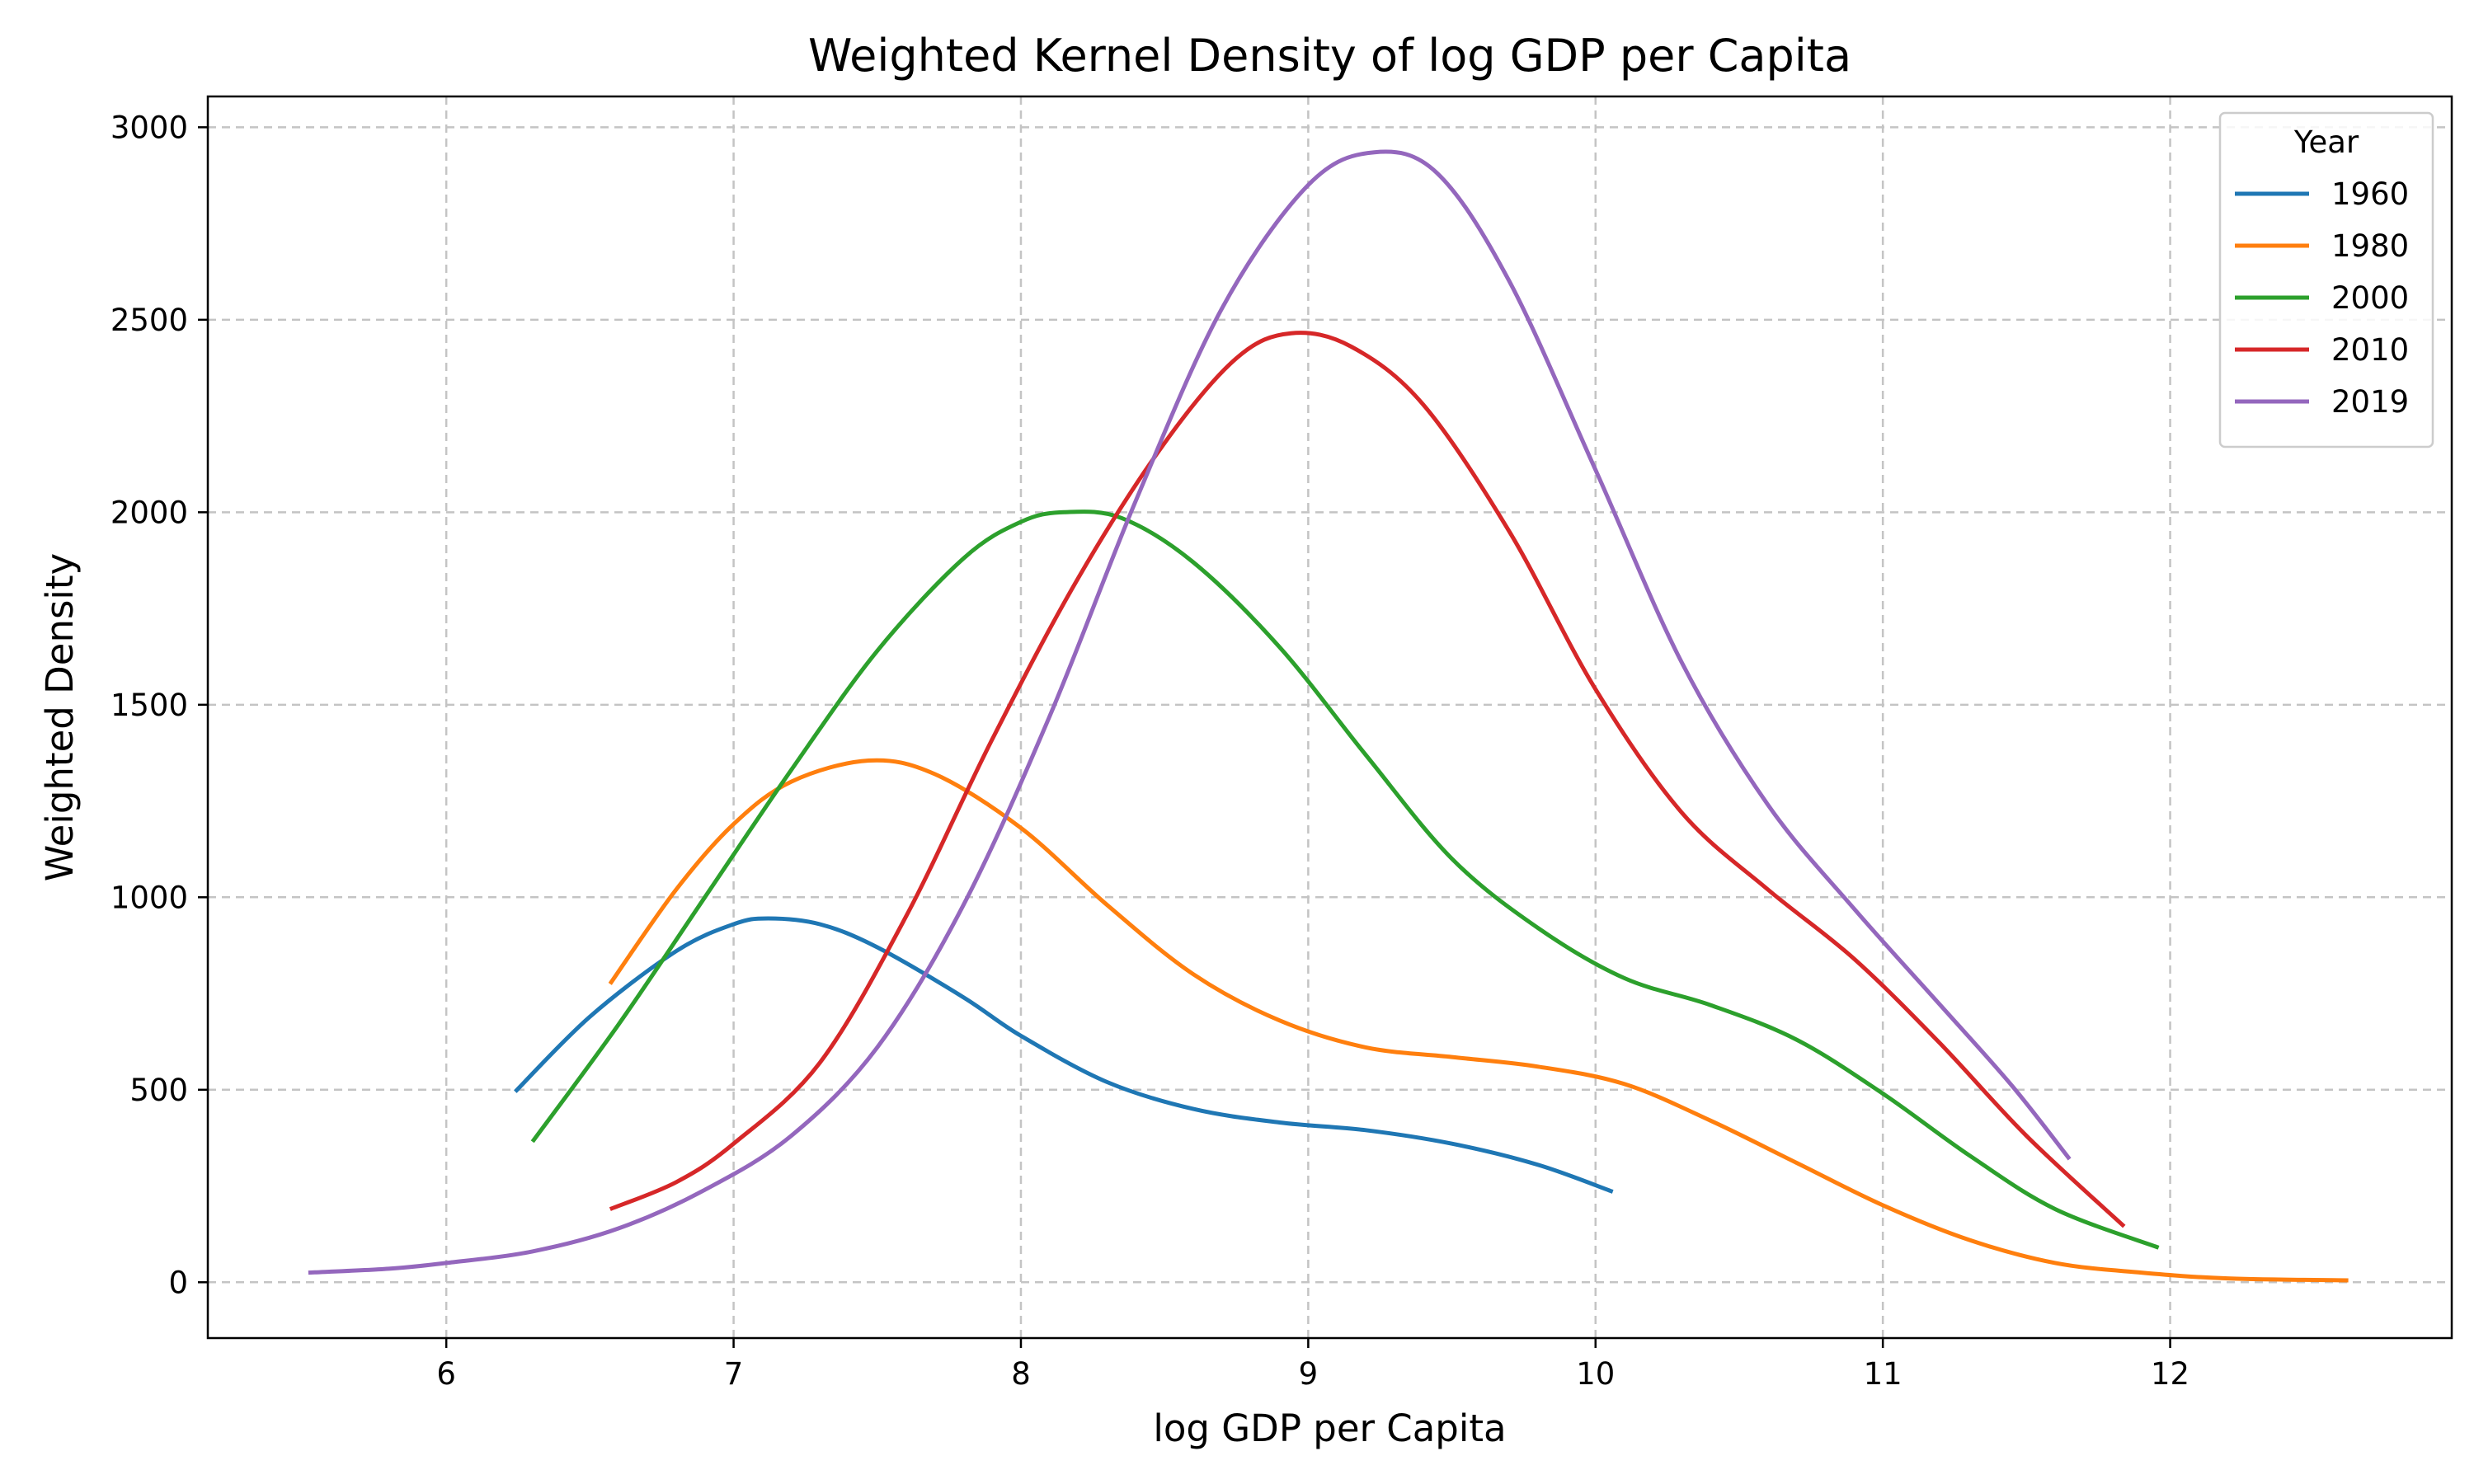  What do you see at coordinates (446, 1374) in the screenshot?
I see `x-tick-label: 6` at bounding box center [446, 1374].